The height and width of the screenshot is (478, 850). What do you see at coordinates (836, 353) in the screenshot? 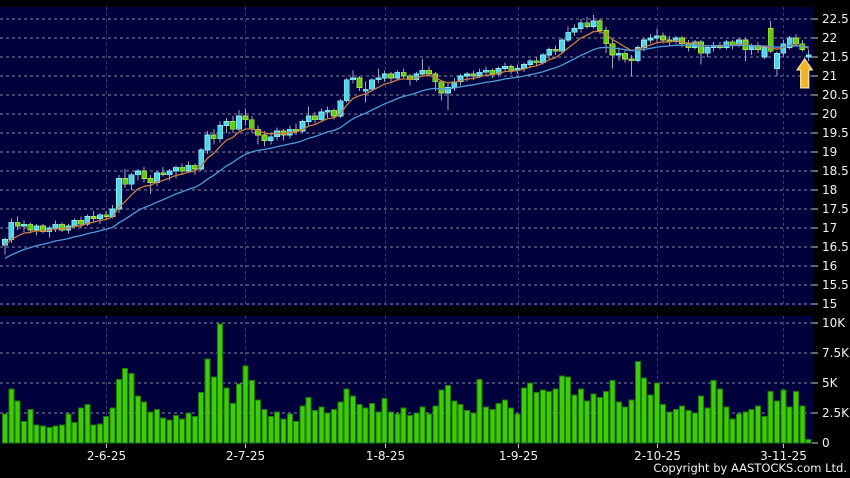
I see `volume-axis-label: 7.5K` at bounding box center [836, 353].